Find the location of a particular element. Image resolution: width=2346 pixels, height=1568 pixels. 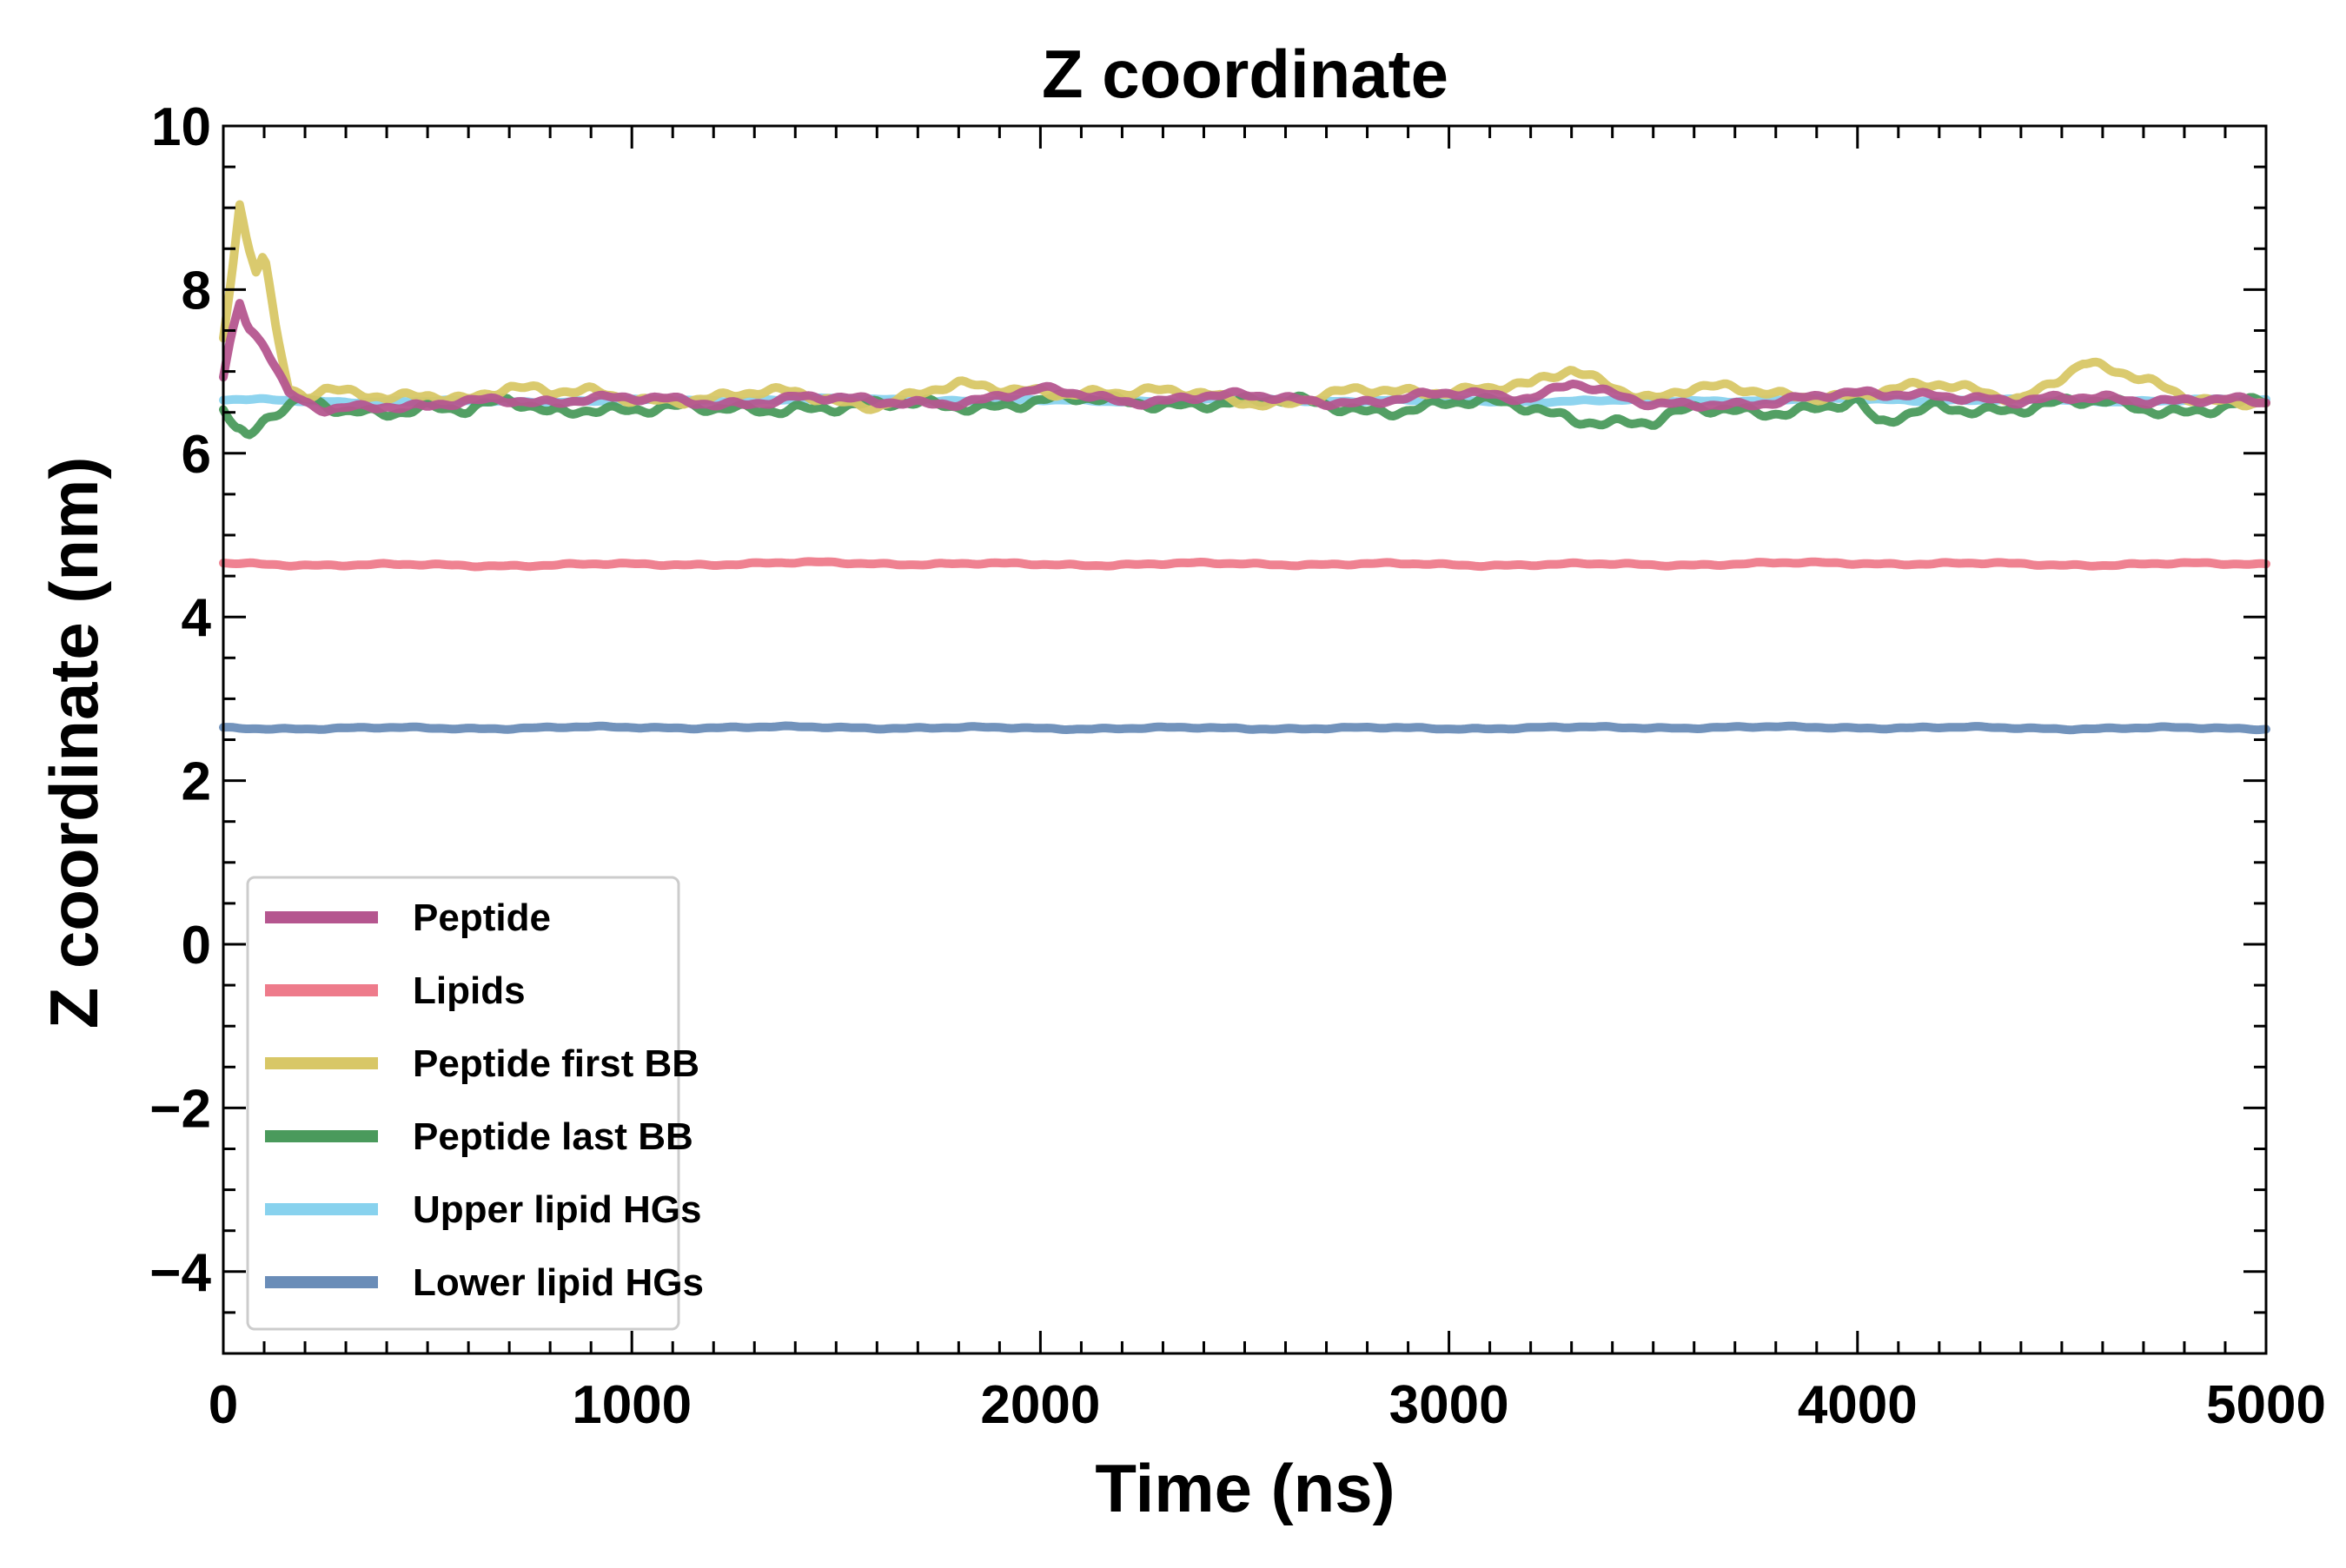

y-tick-label: 8 is located at coordinates (197, 291).